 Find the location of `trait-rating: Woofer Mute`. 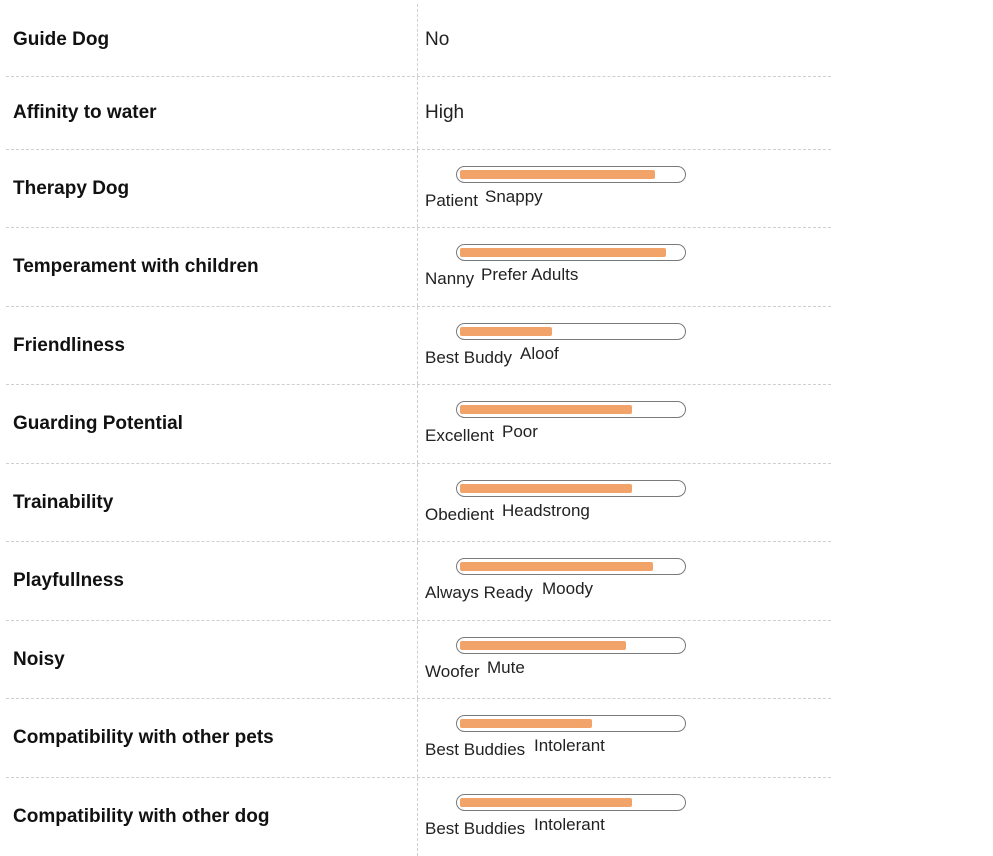

trait-rating: Woofer Mute is located at coordinates (624, 659).